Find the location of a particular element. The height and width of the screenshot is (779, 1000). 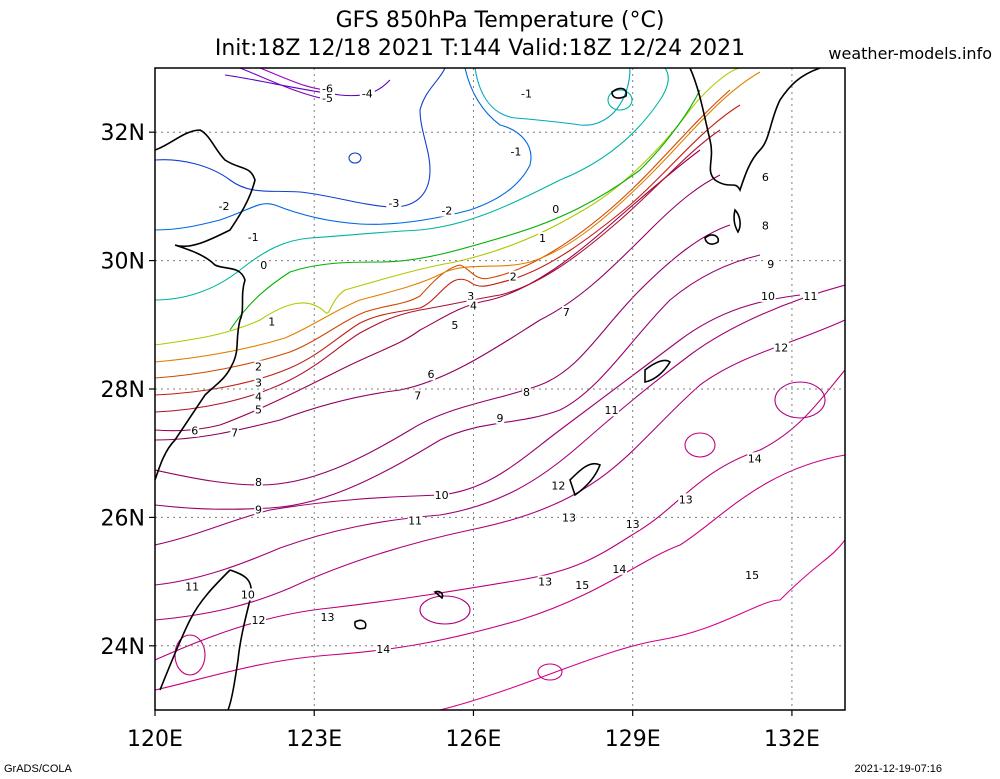

isotherm-label-text: 1 is located at coordinates (542, 238).